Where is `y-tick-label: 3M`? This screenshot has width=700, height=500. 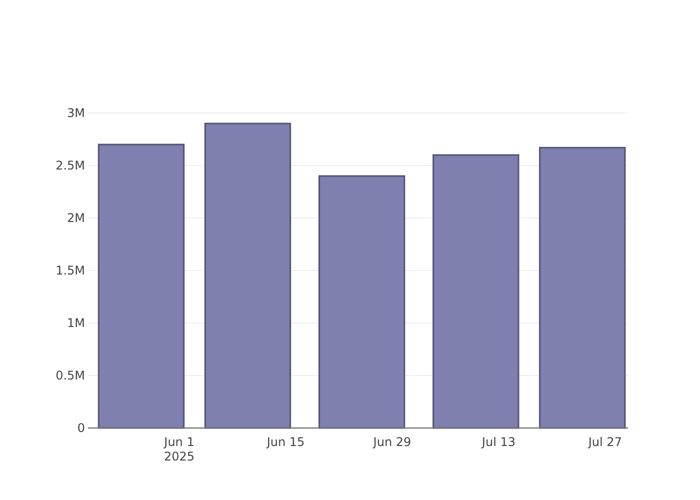
y-tick-label: 3M is located at coordinates (76, 113).